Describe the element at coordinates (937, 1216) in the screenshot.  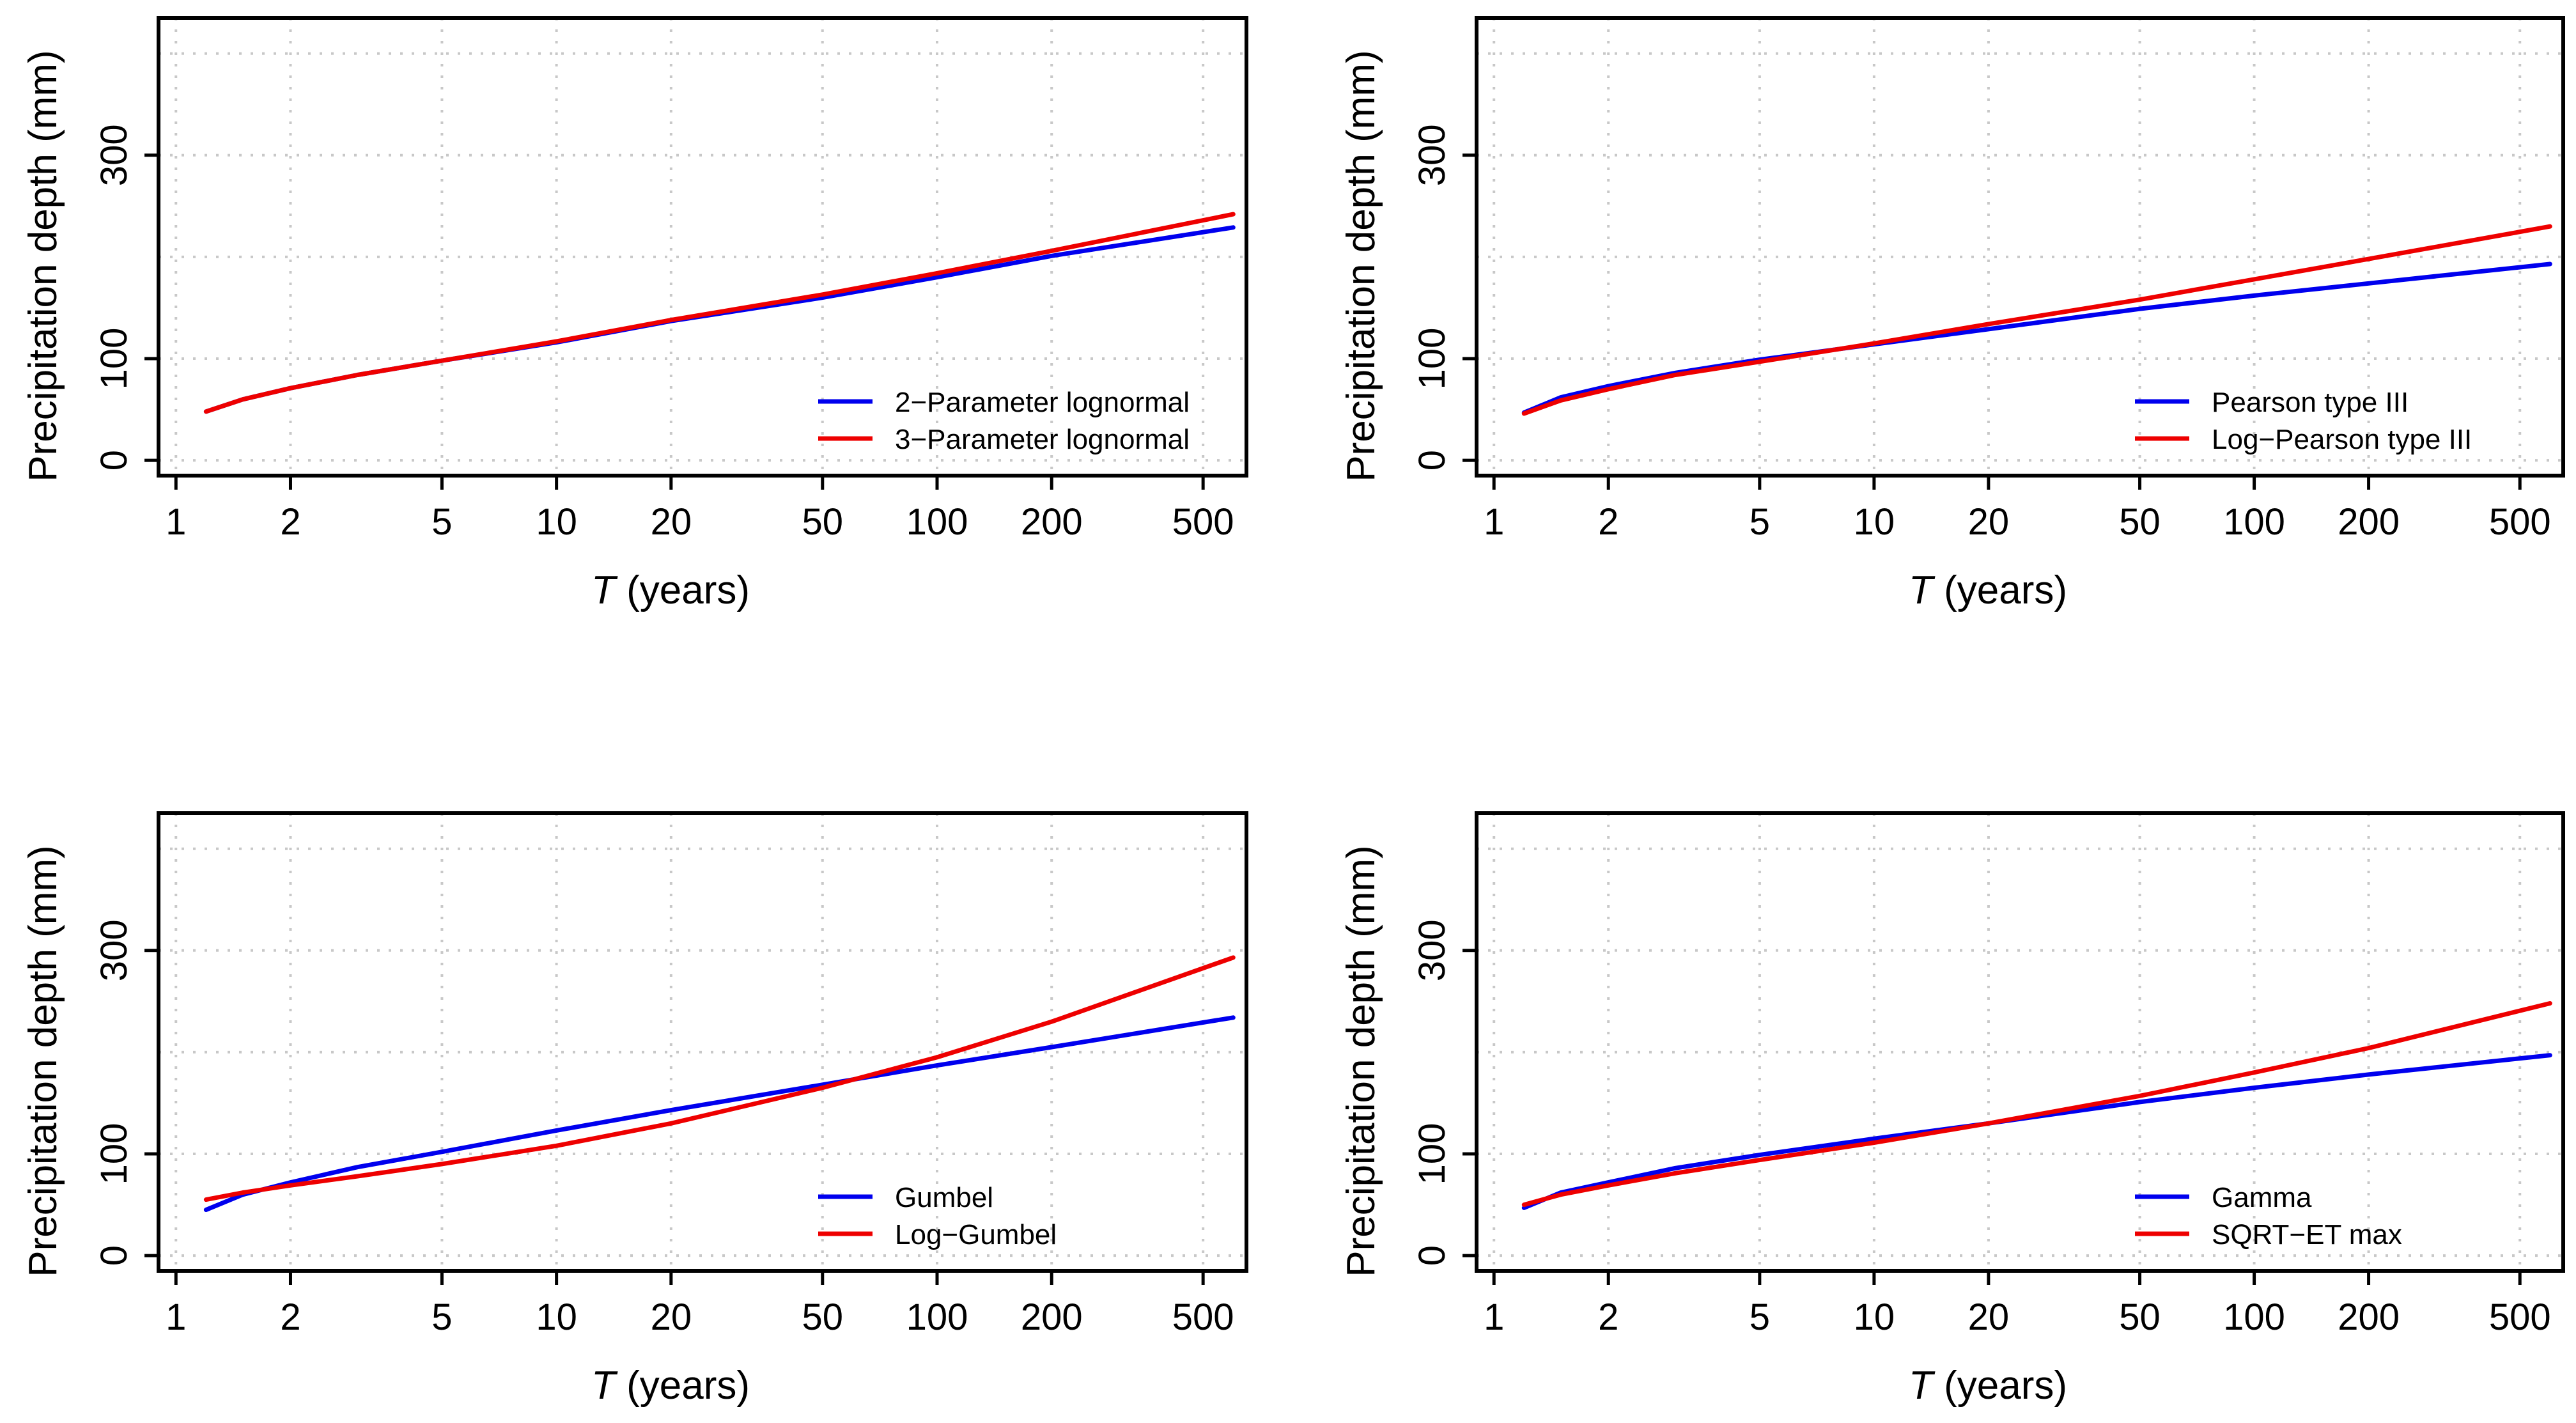
I see `legend: Gumbel Log−Gumbel` at that location.